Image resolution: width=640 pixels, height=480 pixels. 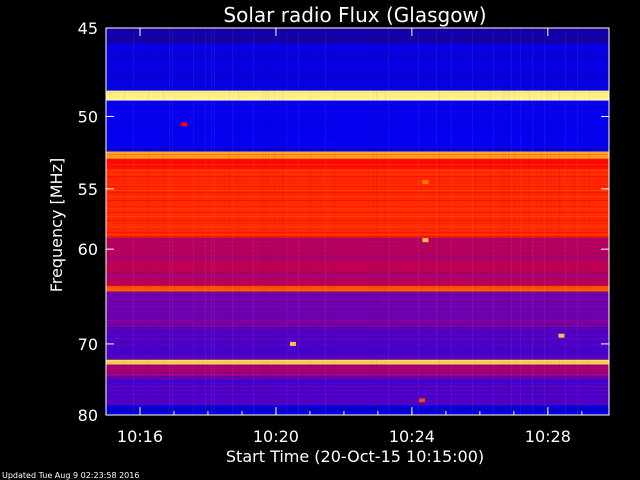 I want to click on y-tick-label: 80, so click(x=88, y=415).